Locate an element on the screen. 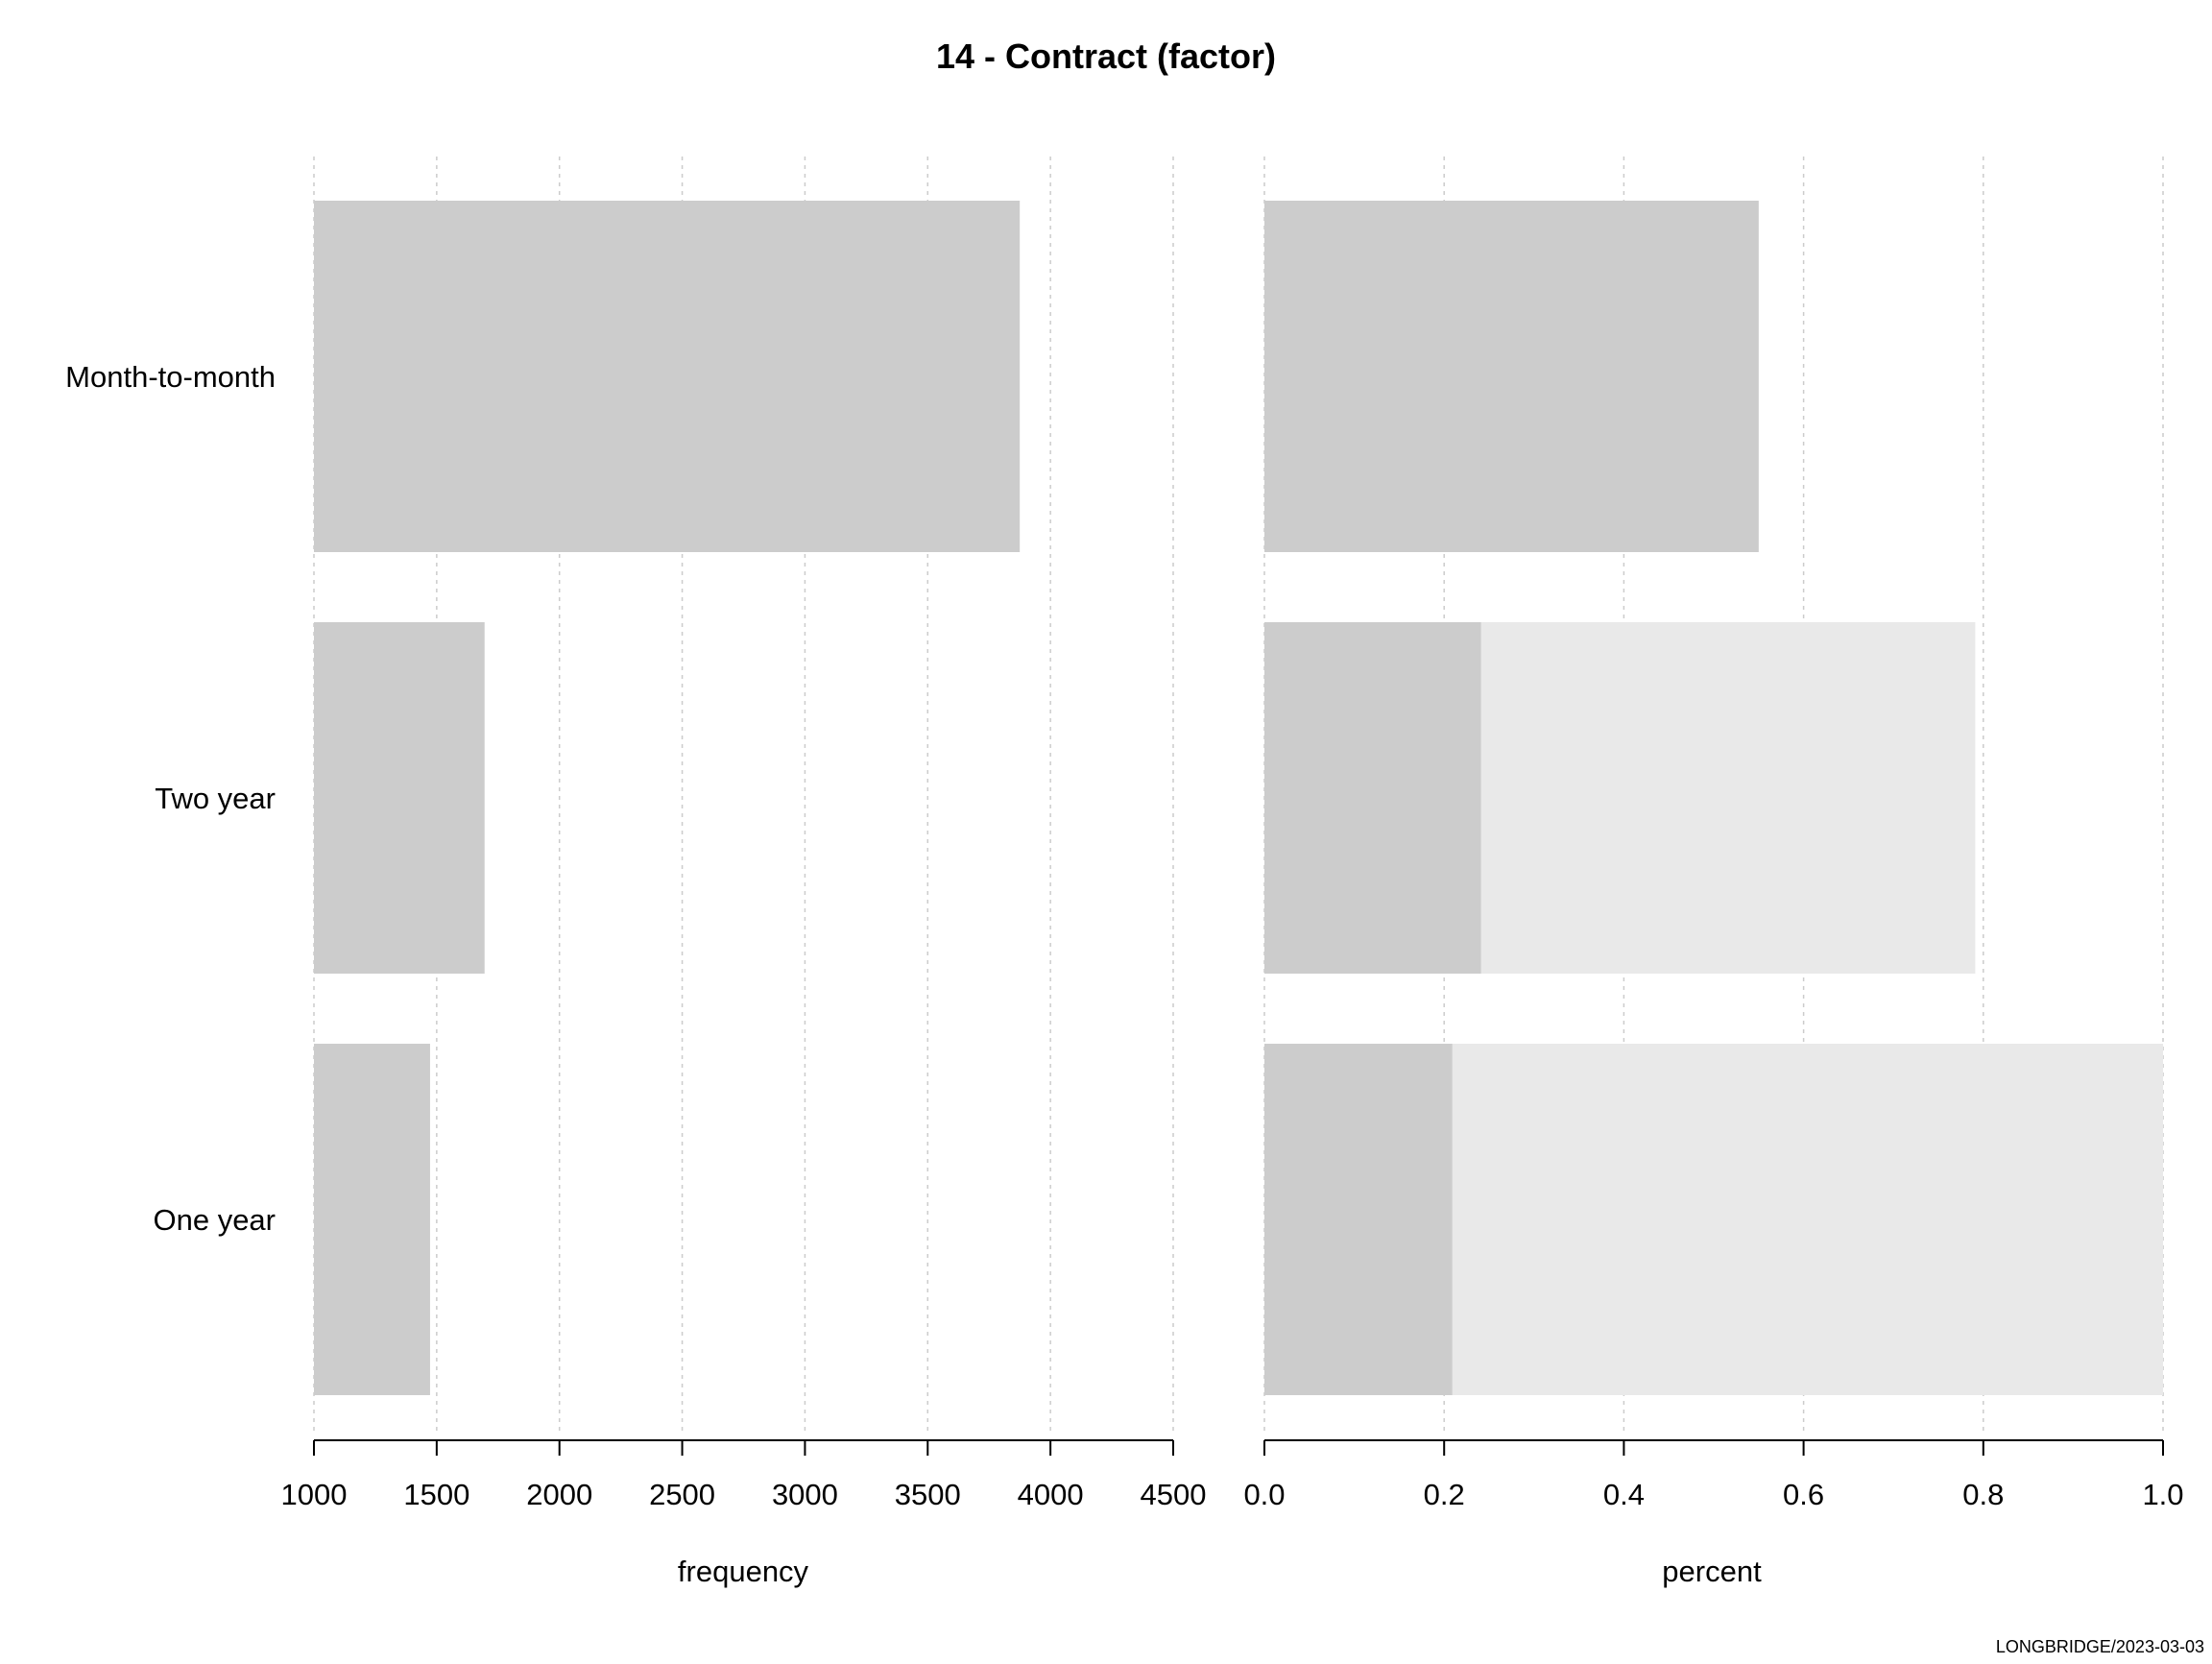  category-labels: Month-to-month Two year One year is located at coordinates (170, 798).